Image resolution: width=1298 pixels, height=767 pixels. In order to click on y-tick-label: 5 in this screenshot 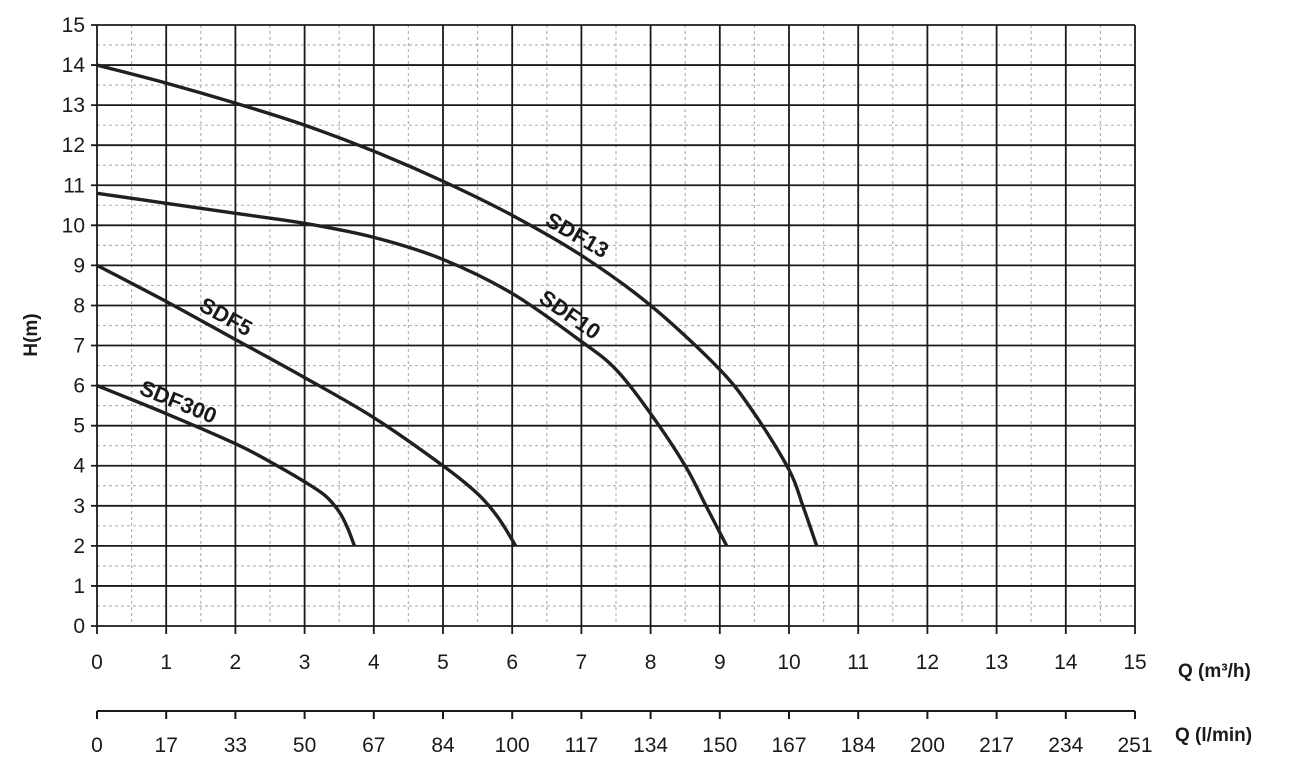, I will do `click(79, 426)`.